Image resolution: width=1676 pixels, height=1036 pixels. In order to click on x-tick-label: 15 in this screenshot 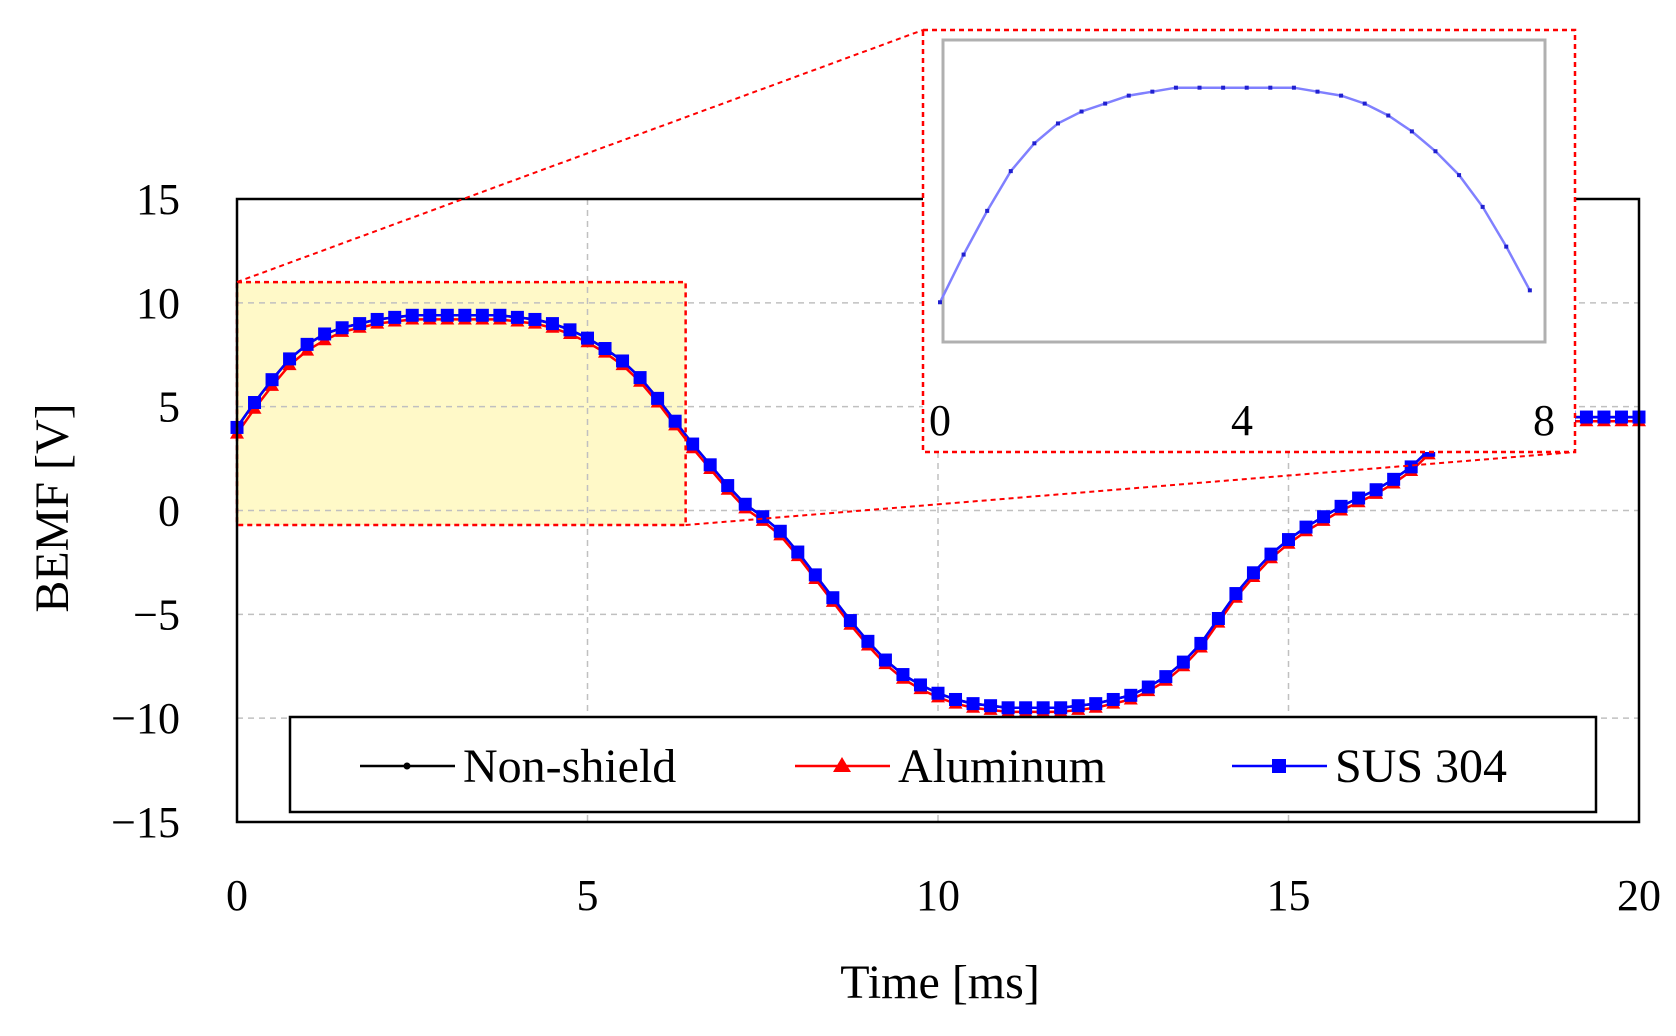, I will do `click(1289, 895)`.